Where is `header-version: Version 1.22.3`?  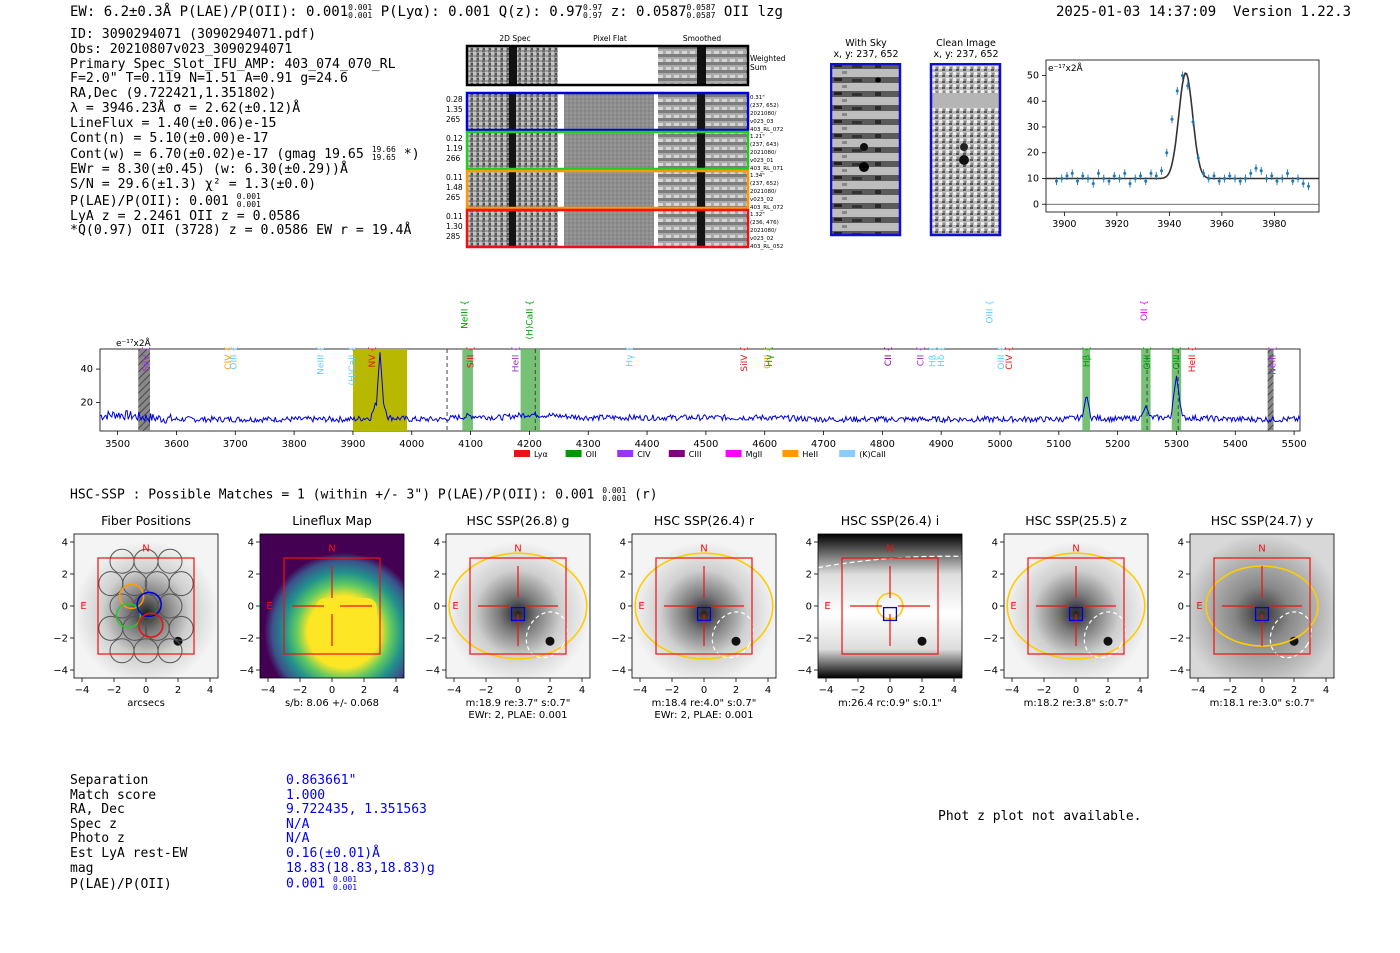
header-version: Version 1.22.3 is located at coordinates (1292, 12).